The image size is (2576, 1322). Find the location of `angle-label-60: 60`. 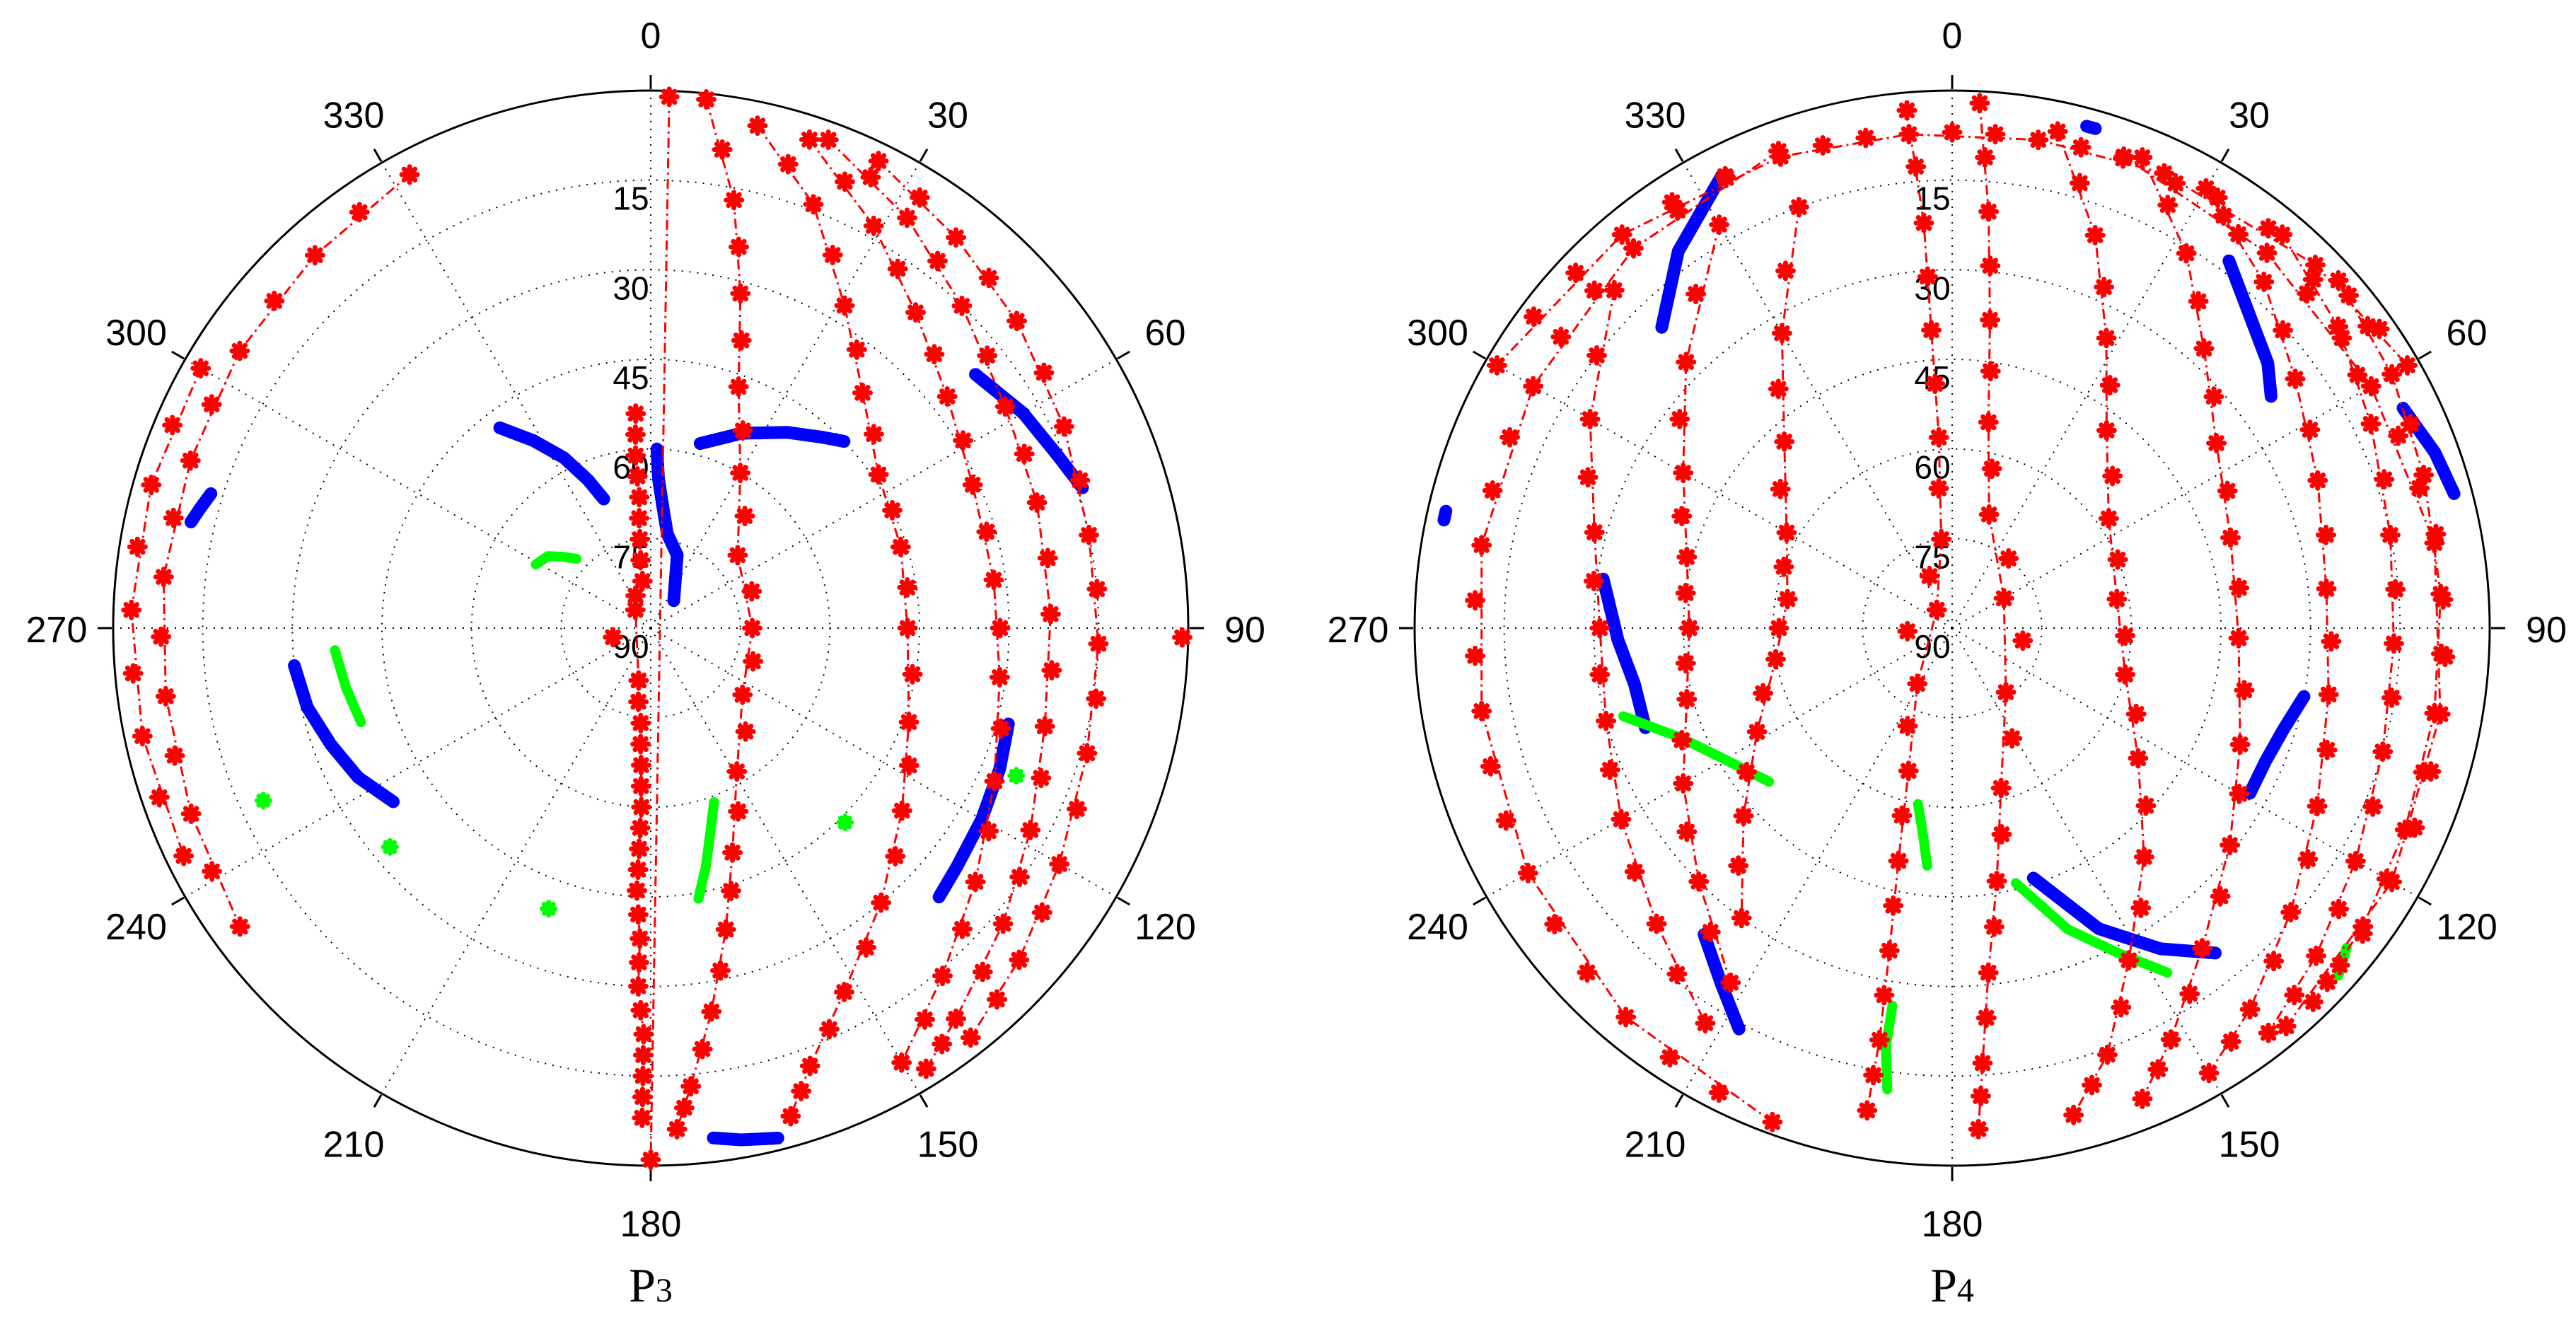

angle-label-60: 60 is located at coordinates (2467, 333).